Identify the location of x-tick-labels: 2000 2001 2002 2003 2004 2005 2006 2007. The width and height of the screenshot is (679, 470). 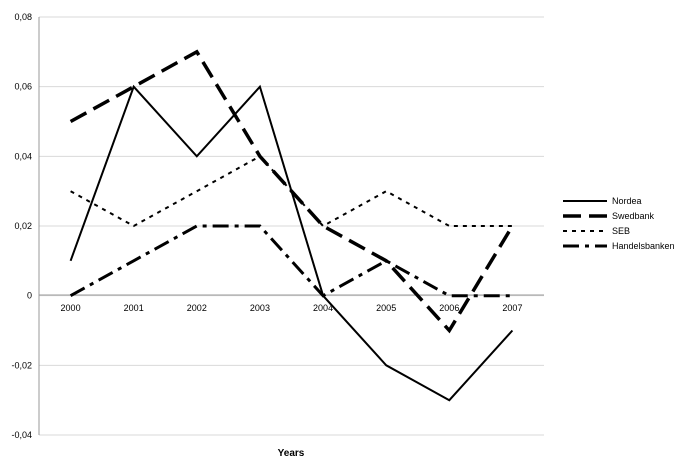
(292, 308).